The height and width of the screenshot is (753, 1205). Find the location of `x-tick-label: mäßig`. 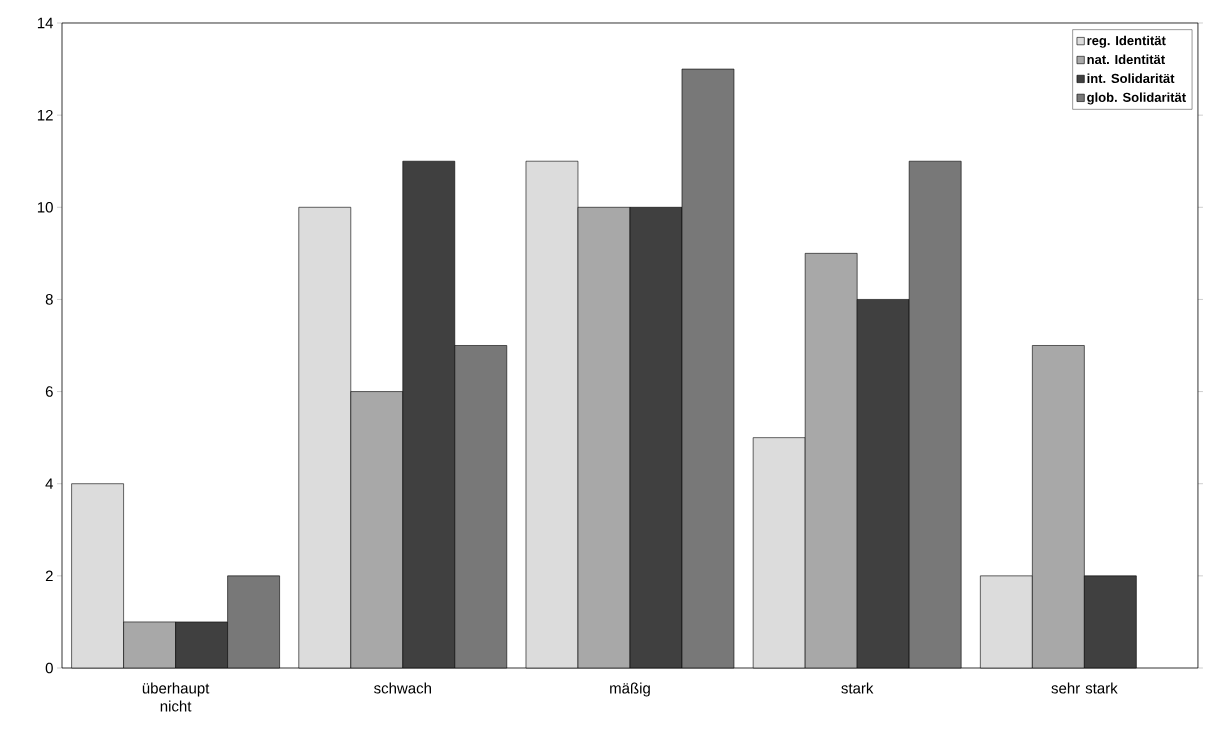

x-tick-label: mäßig is located at coordinates (630, 689).